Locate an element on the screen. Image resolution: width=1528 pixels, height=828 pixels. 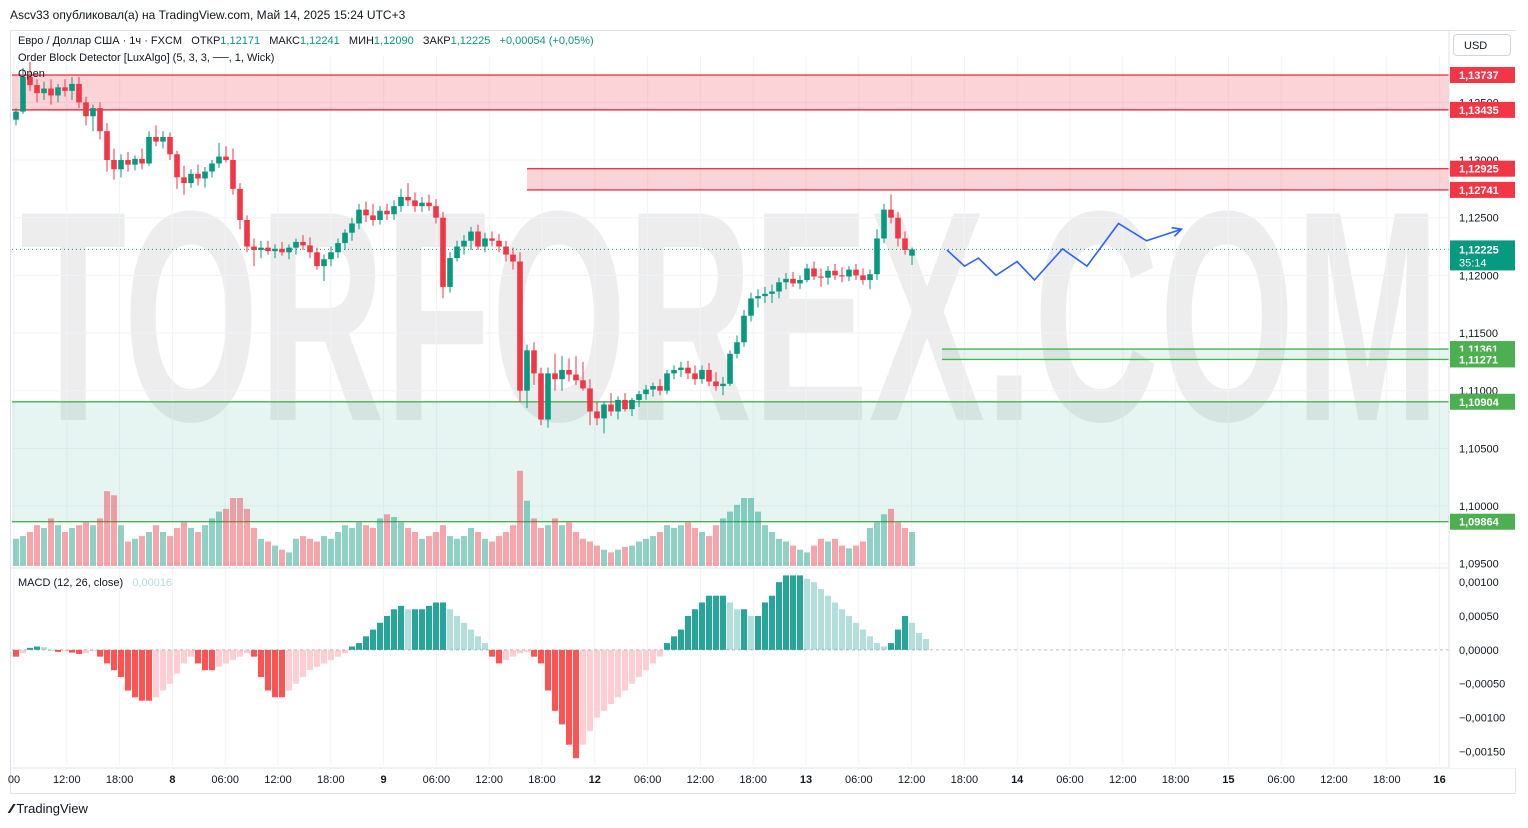
tradingview-brand: ⁄⁄ TradingView is located at coordinates (49, 808).